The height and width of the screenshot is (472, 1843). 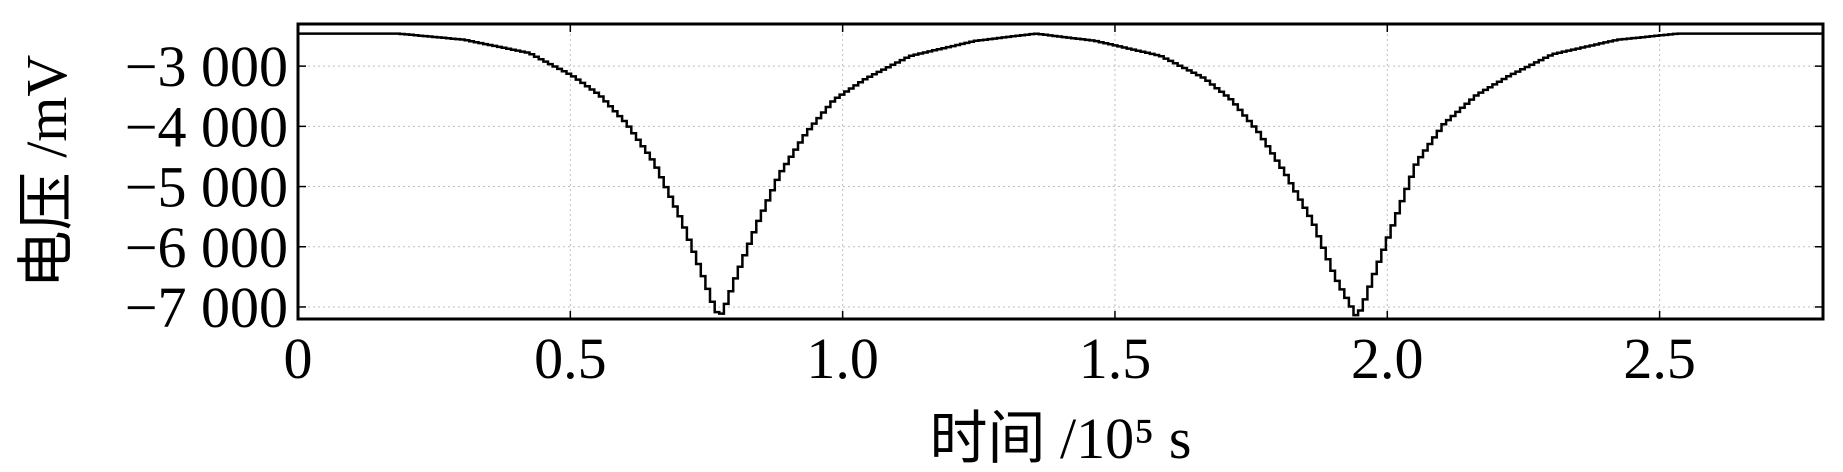 I want to click on y-axis-label: 电压 /mV, so click(x=46, y=172).